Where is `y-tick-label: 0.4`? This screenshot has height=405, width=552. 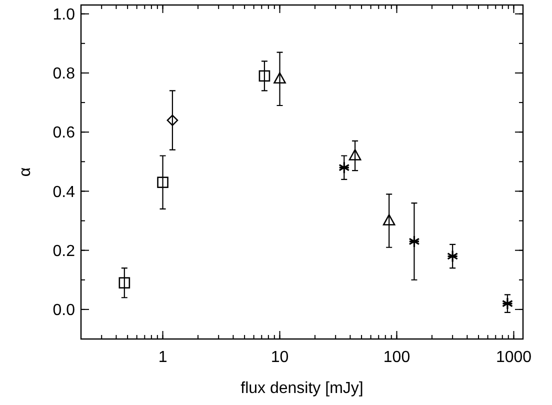
y-tick-label: 0.4 is located at coordinates (64, 192).